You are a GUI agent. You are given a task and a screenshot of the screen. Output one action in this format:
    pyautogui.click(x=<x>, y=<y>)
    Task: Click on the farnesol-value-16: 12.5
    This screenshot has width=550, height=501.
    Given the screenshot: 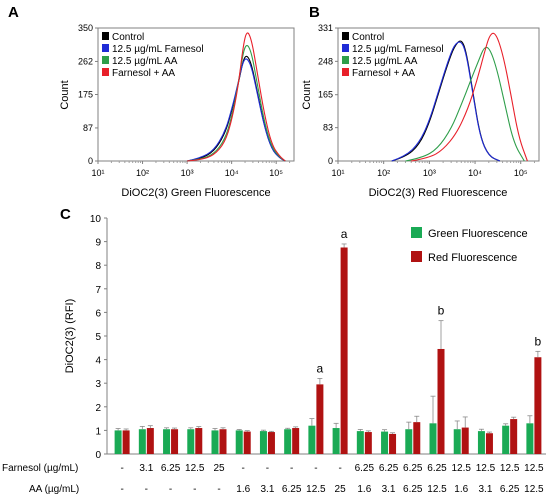 What is the action you would take?
    pyautogui.click(x=510, y=468)
    